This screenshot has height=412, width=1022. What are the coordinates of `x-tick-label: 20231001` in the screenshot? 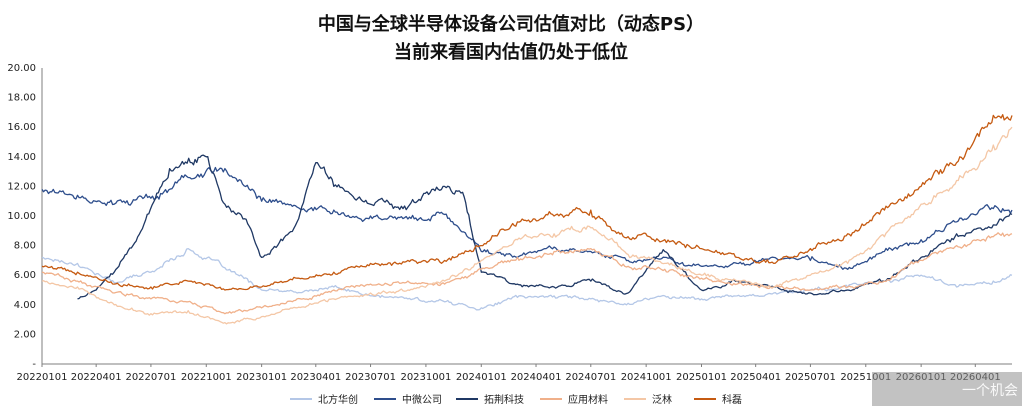 It's located at (425, 377).